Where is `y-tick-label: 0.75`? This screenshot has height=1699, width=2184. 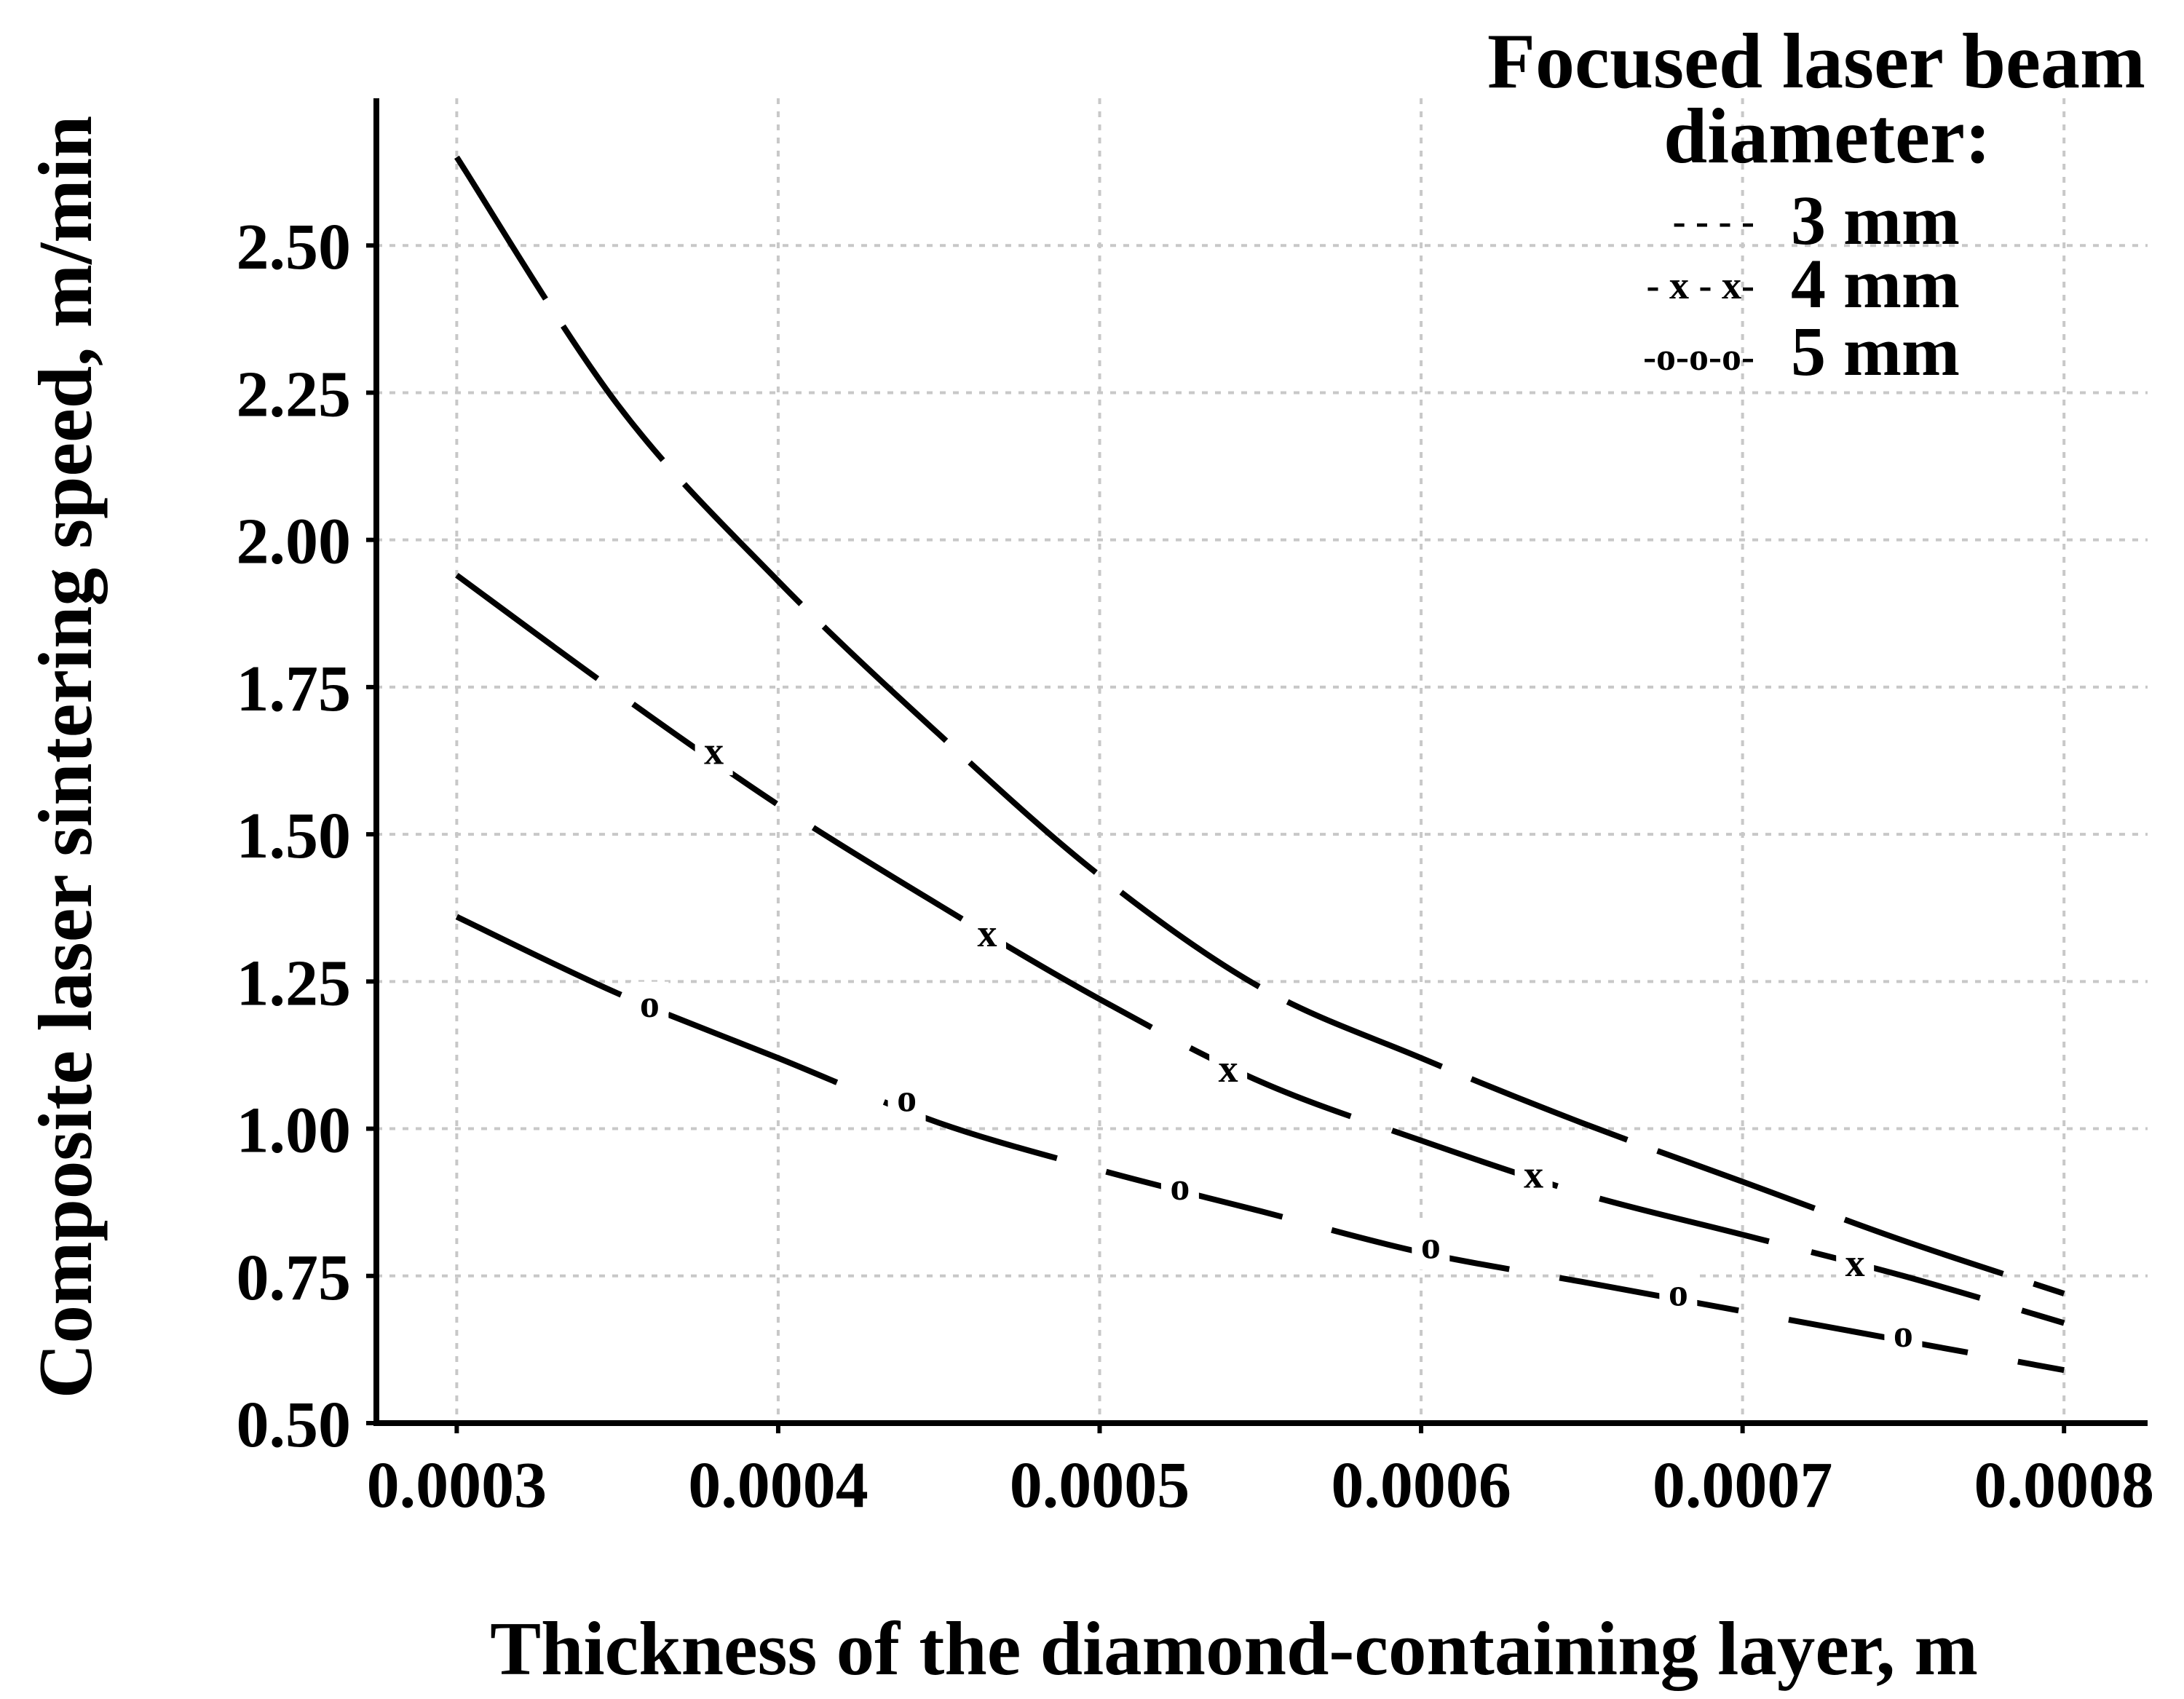
y-tick-label: 0.75 is located at coordinates (294, 1278).